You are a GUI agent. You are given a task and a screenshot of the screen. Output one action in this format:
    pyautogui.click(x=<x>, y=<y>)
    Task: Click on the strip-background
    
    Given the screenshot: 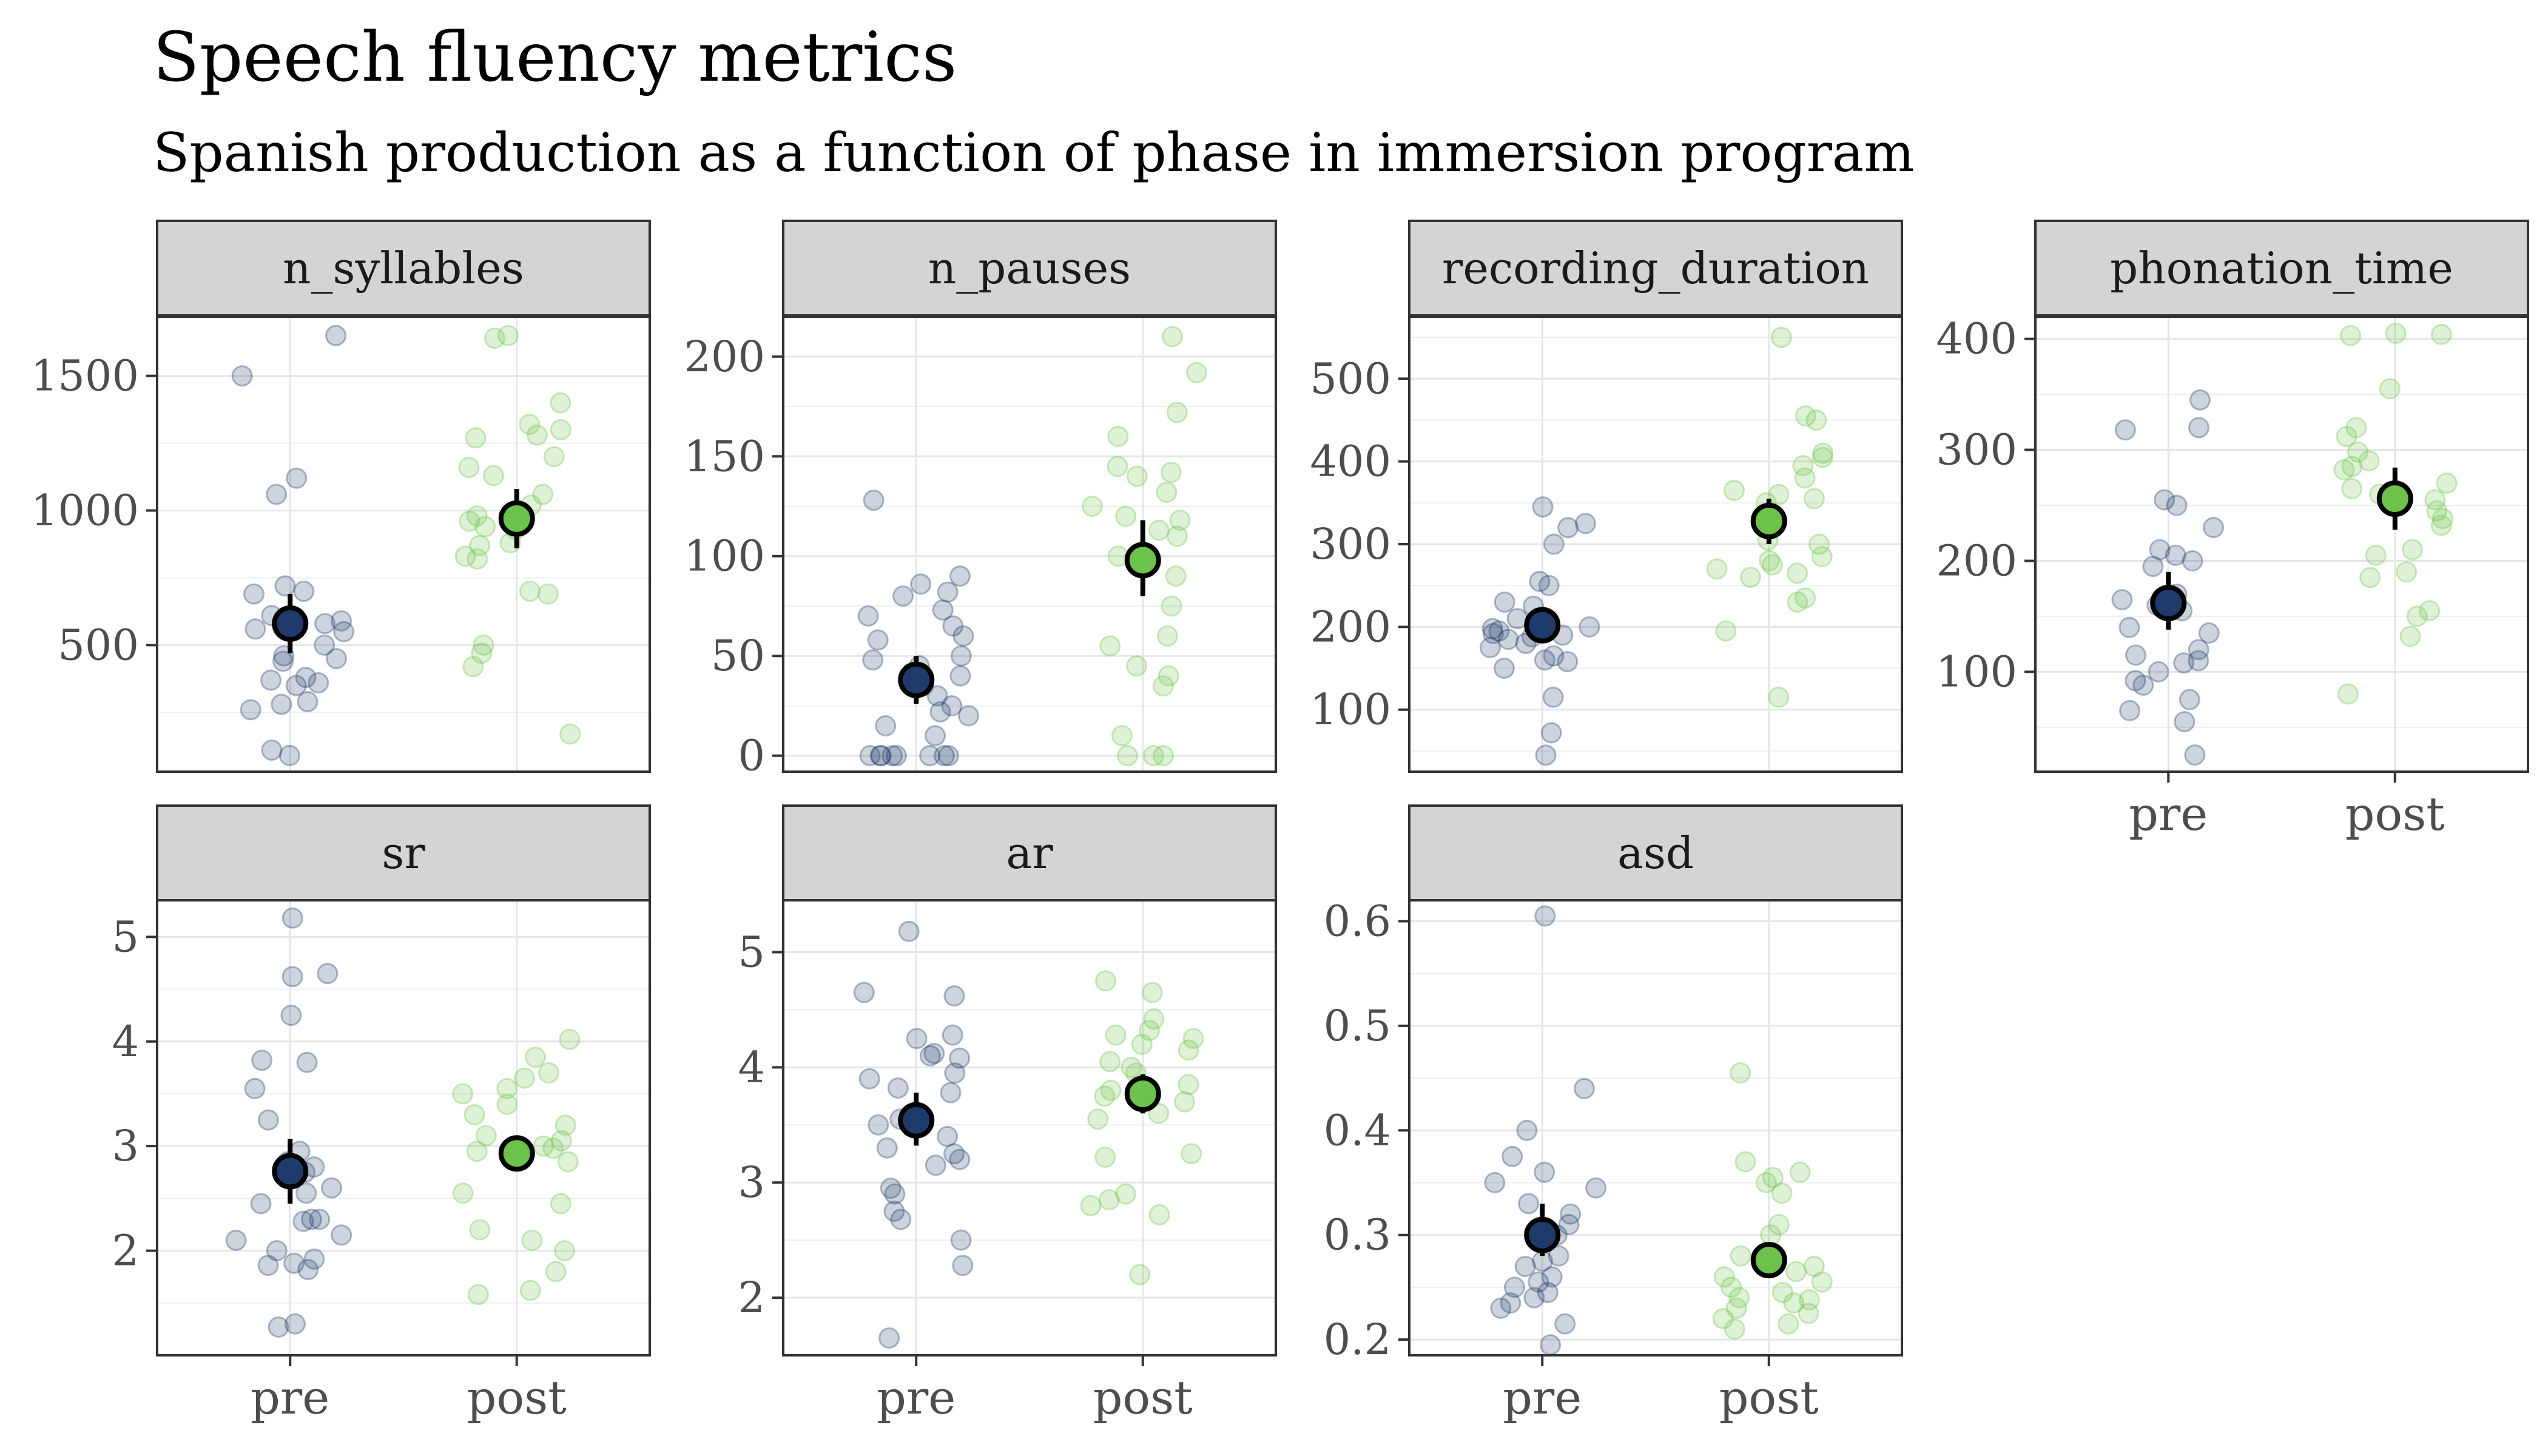 What is the action you would take?
    pyautogui.click(x=1029, y=268)
    